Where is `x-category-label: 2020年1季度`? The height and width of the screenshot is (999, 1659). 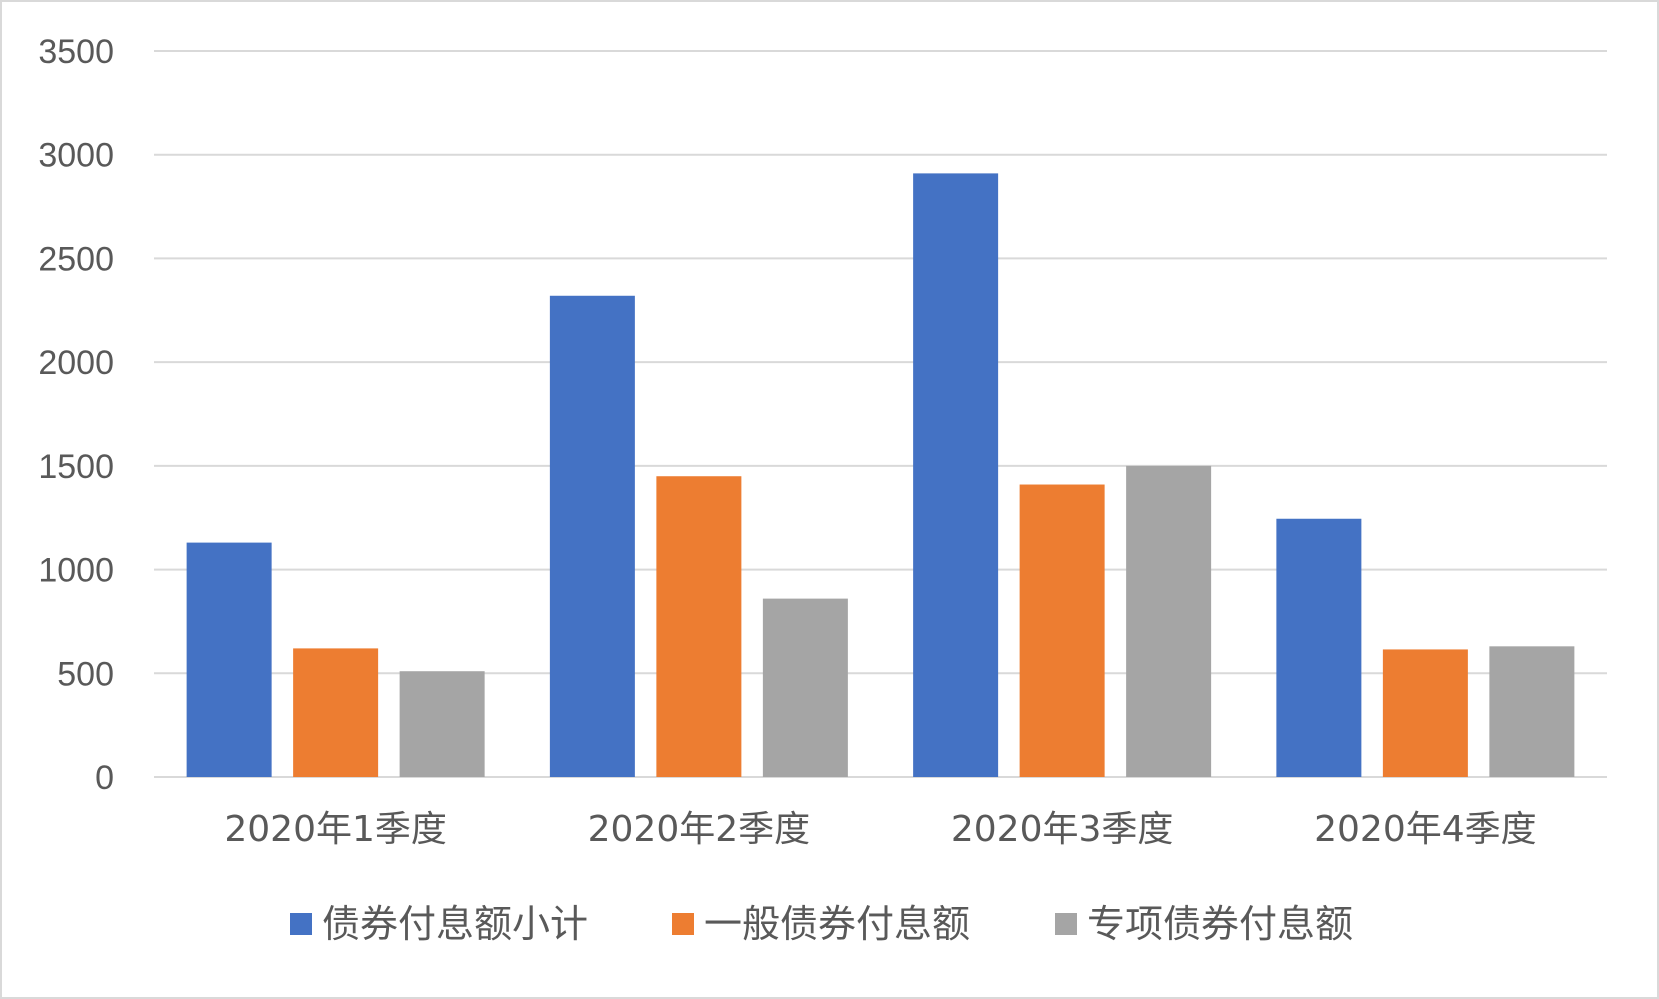
x-category-label: 2020年1季度 is located at coordinates (335, 829).